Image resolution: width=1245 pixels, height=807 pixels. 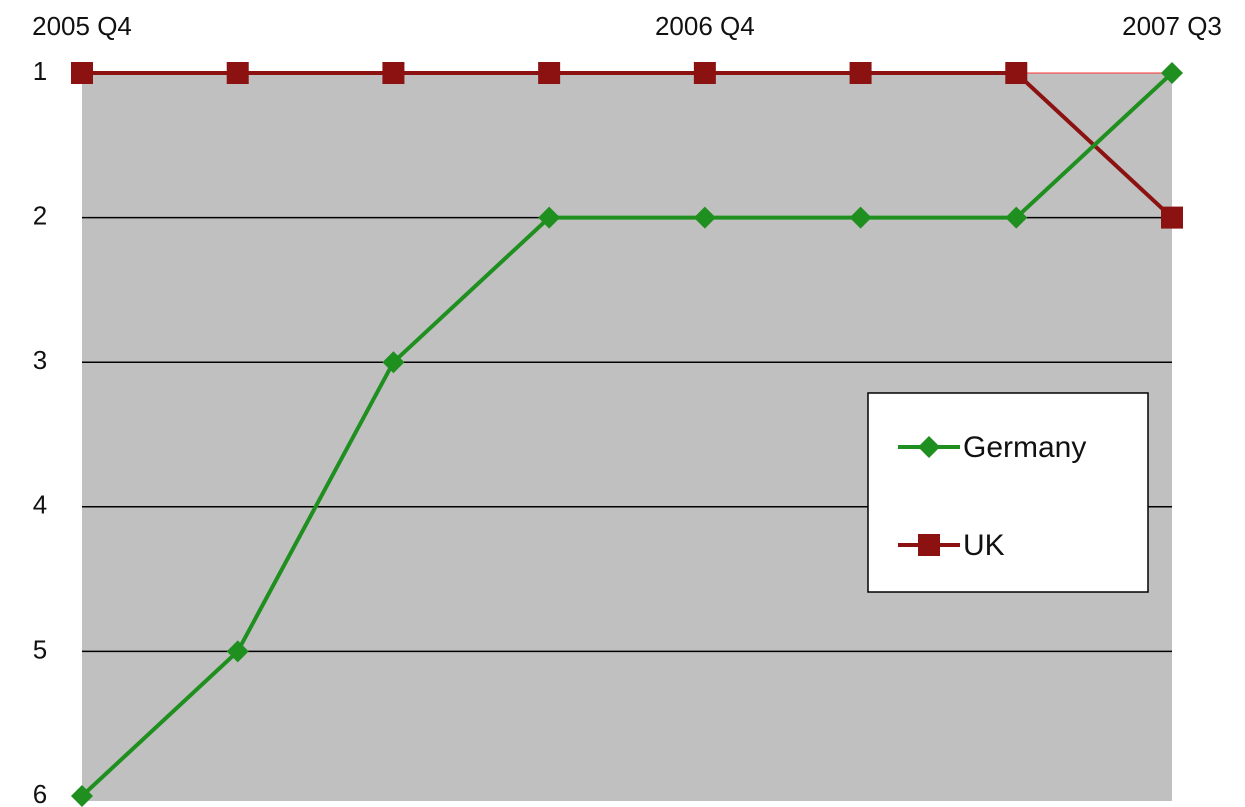 What do you see at coordinates (40, 793) in the screenshot?
I see `y-tick-label: 6` at bounding box center [40, 793].